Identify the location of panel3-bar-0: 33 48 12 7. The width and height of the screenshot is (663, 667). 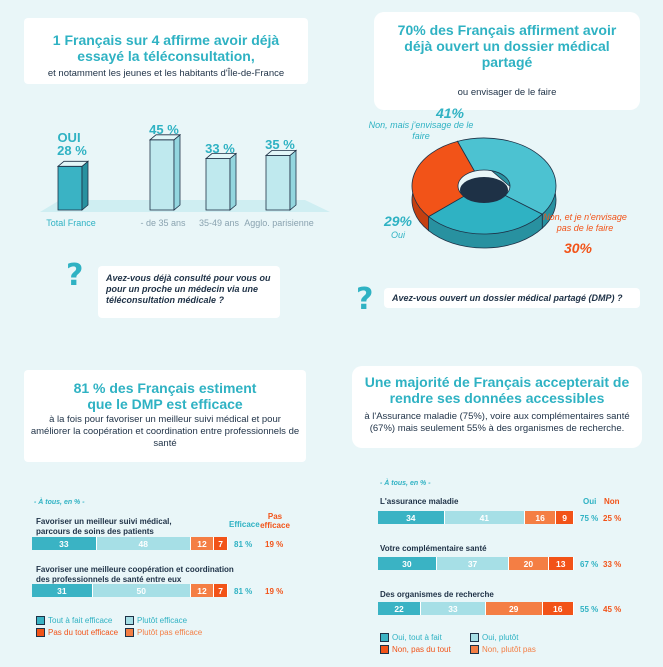
(130, 543).